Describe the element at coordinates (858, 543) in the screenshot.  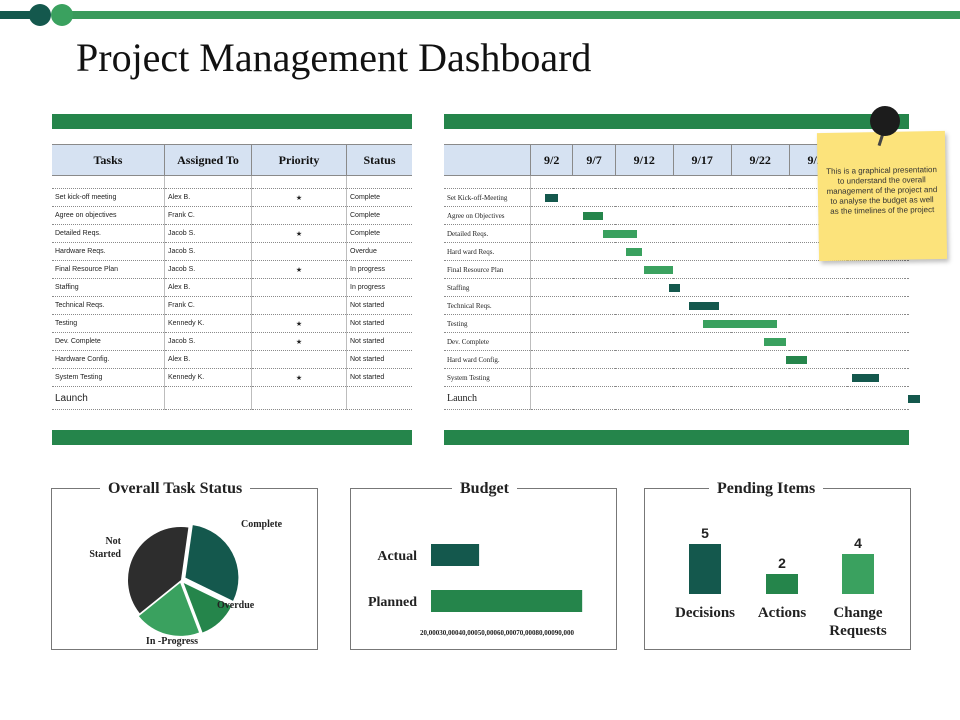
I see `pending-value-label: 4` at that location.